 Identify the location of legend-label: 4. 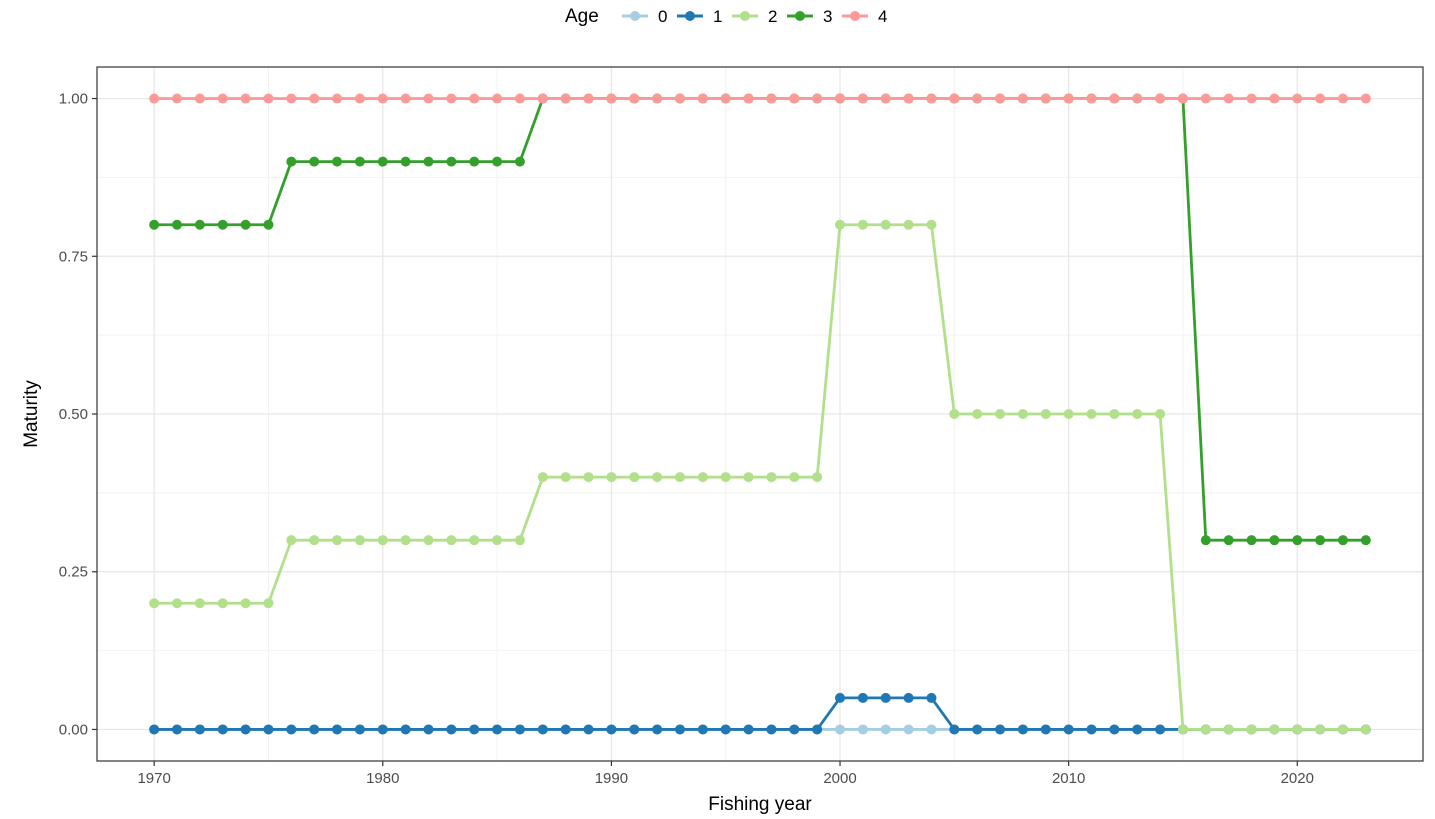
(882, 16).